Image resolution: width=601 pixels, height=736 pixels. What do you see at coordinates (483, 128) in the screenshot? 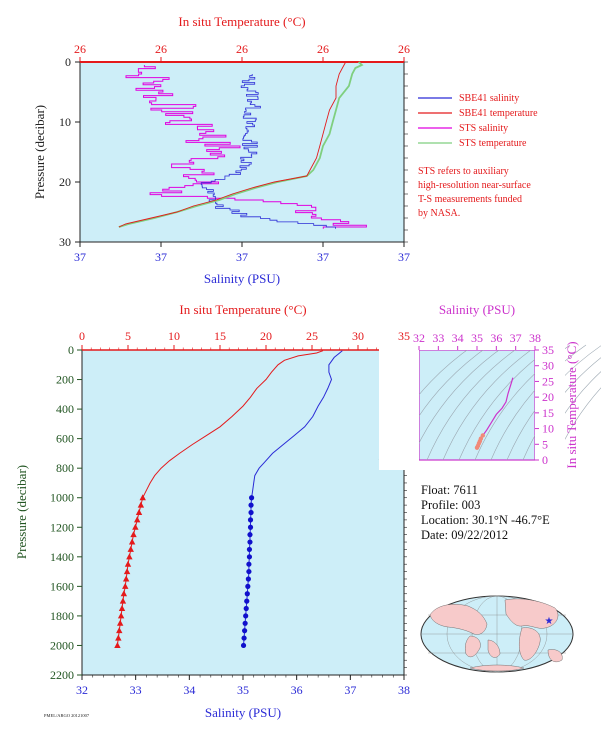
I see `legend-label-sts-salinity: STS salinity` at bounding box center [483, 128].